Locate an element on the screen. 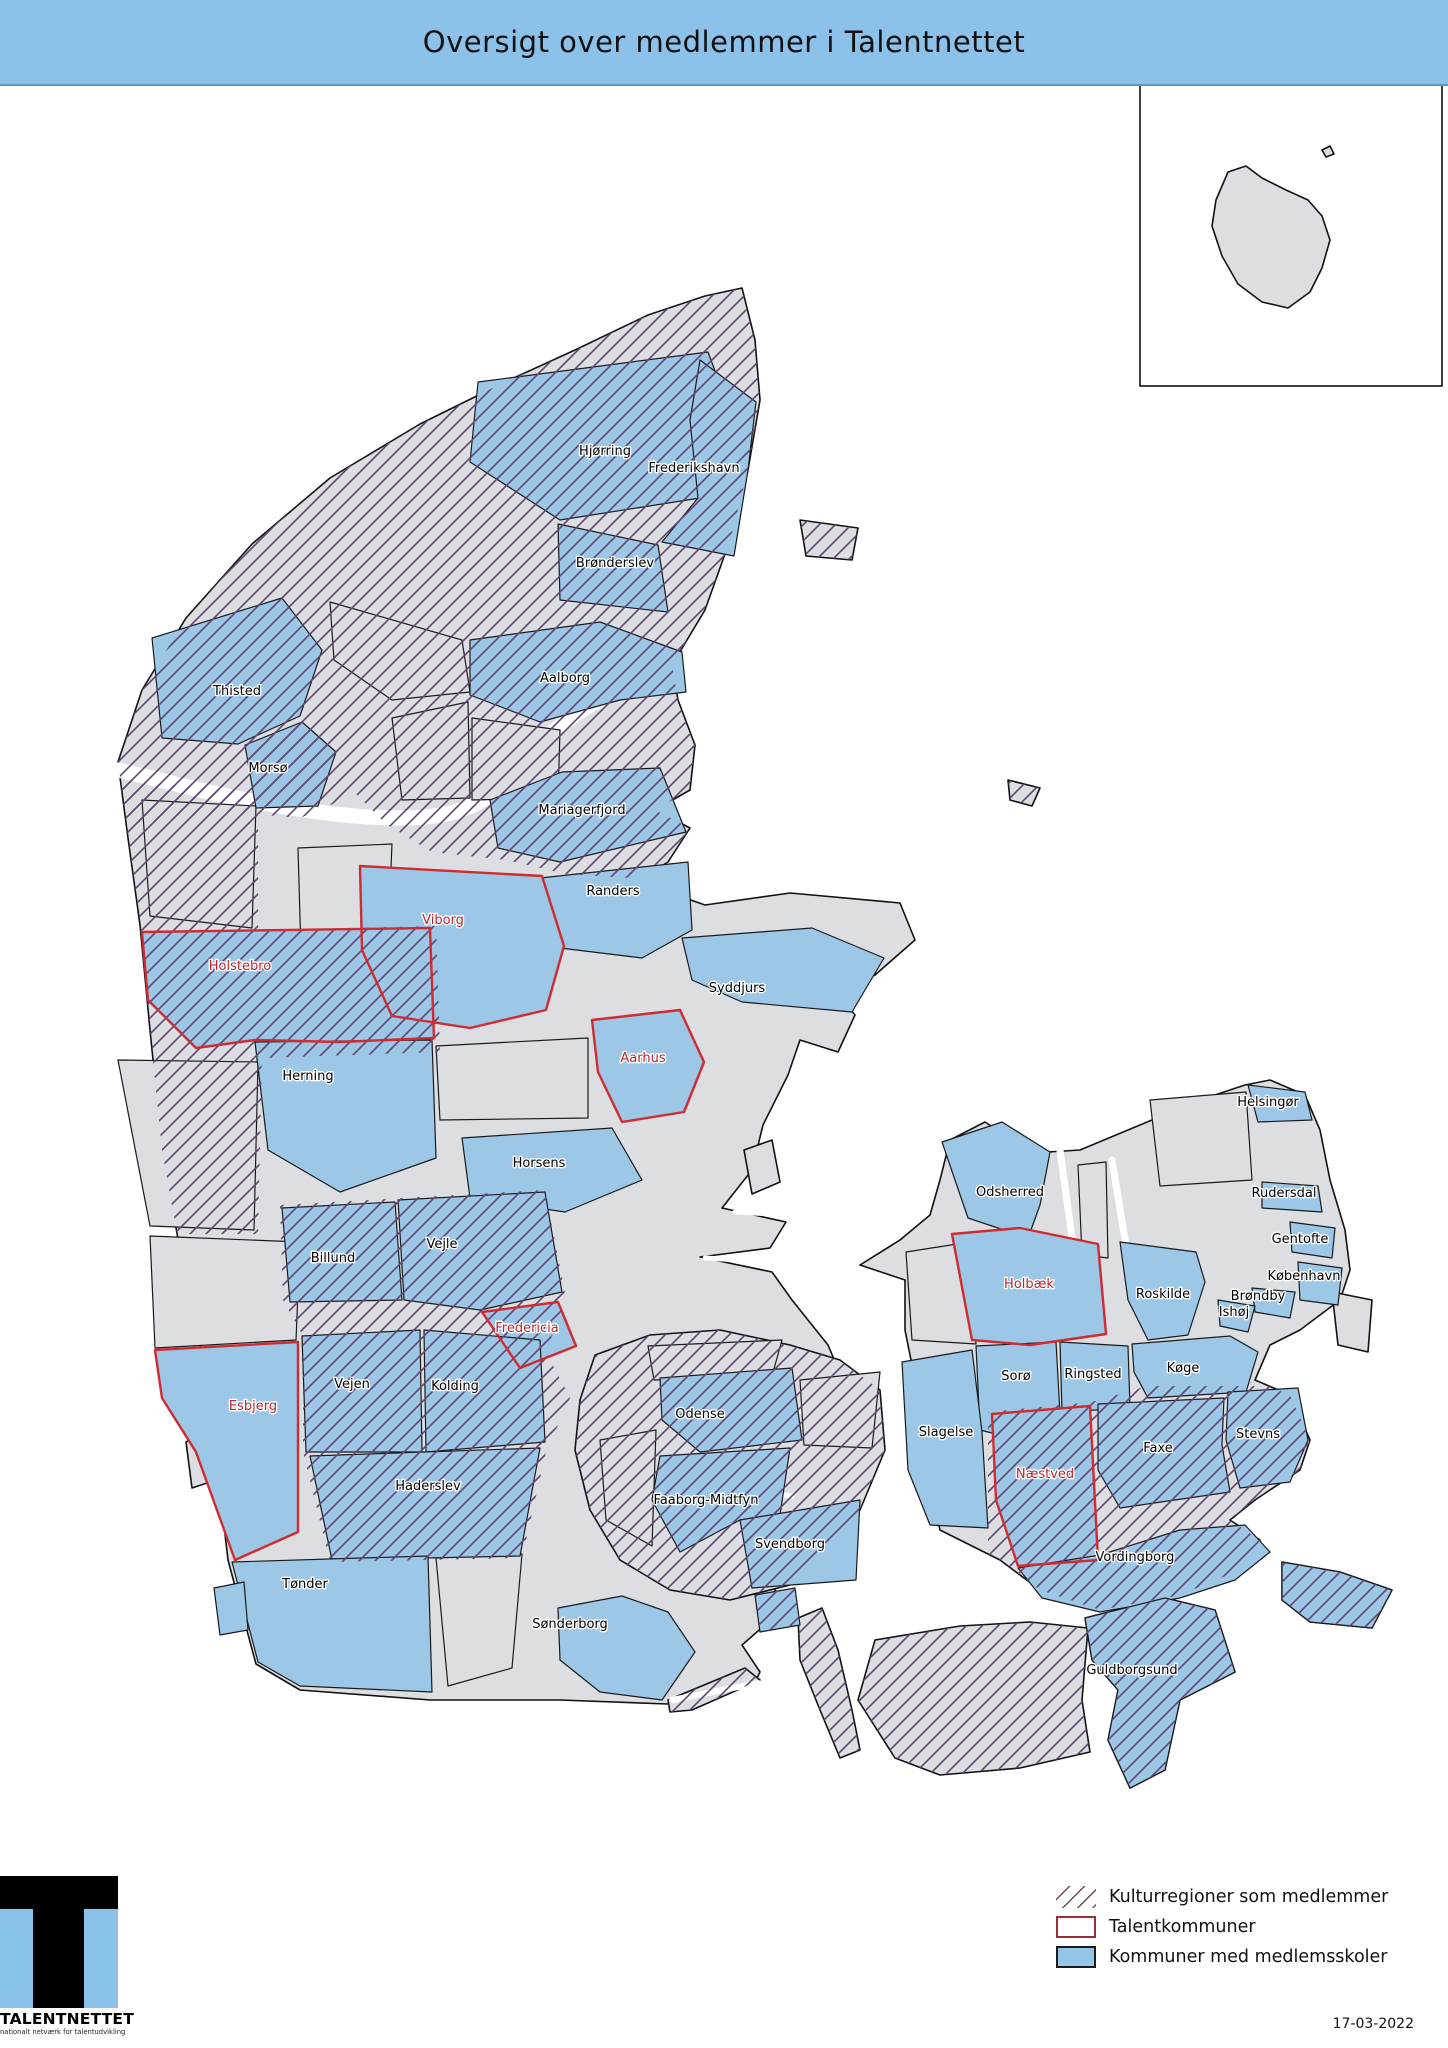 Image resolution: width=1448 pixels, height=2048 pixels. label-koege: Køge is located at coordinates (1183, 1368).